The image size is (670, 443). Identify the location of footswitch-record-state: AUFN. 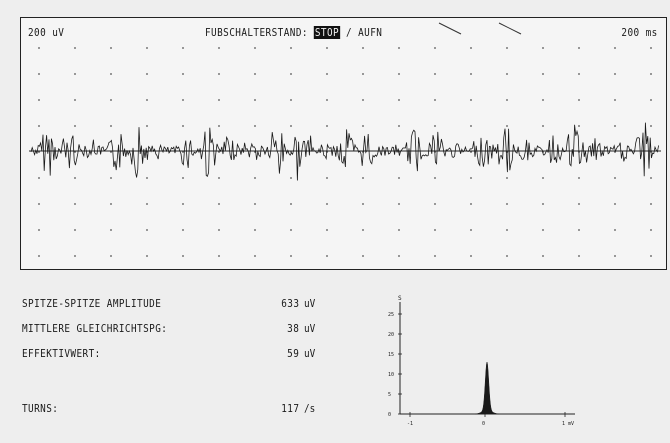
(370, 32).